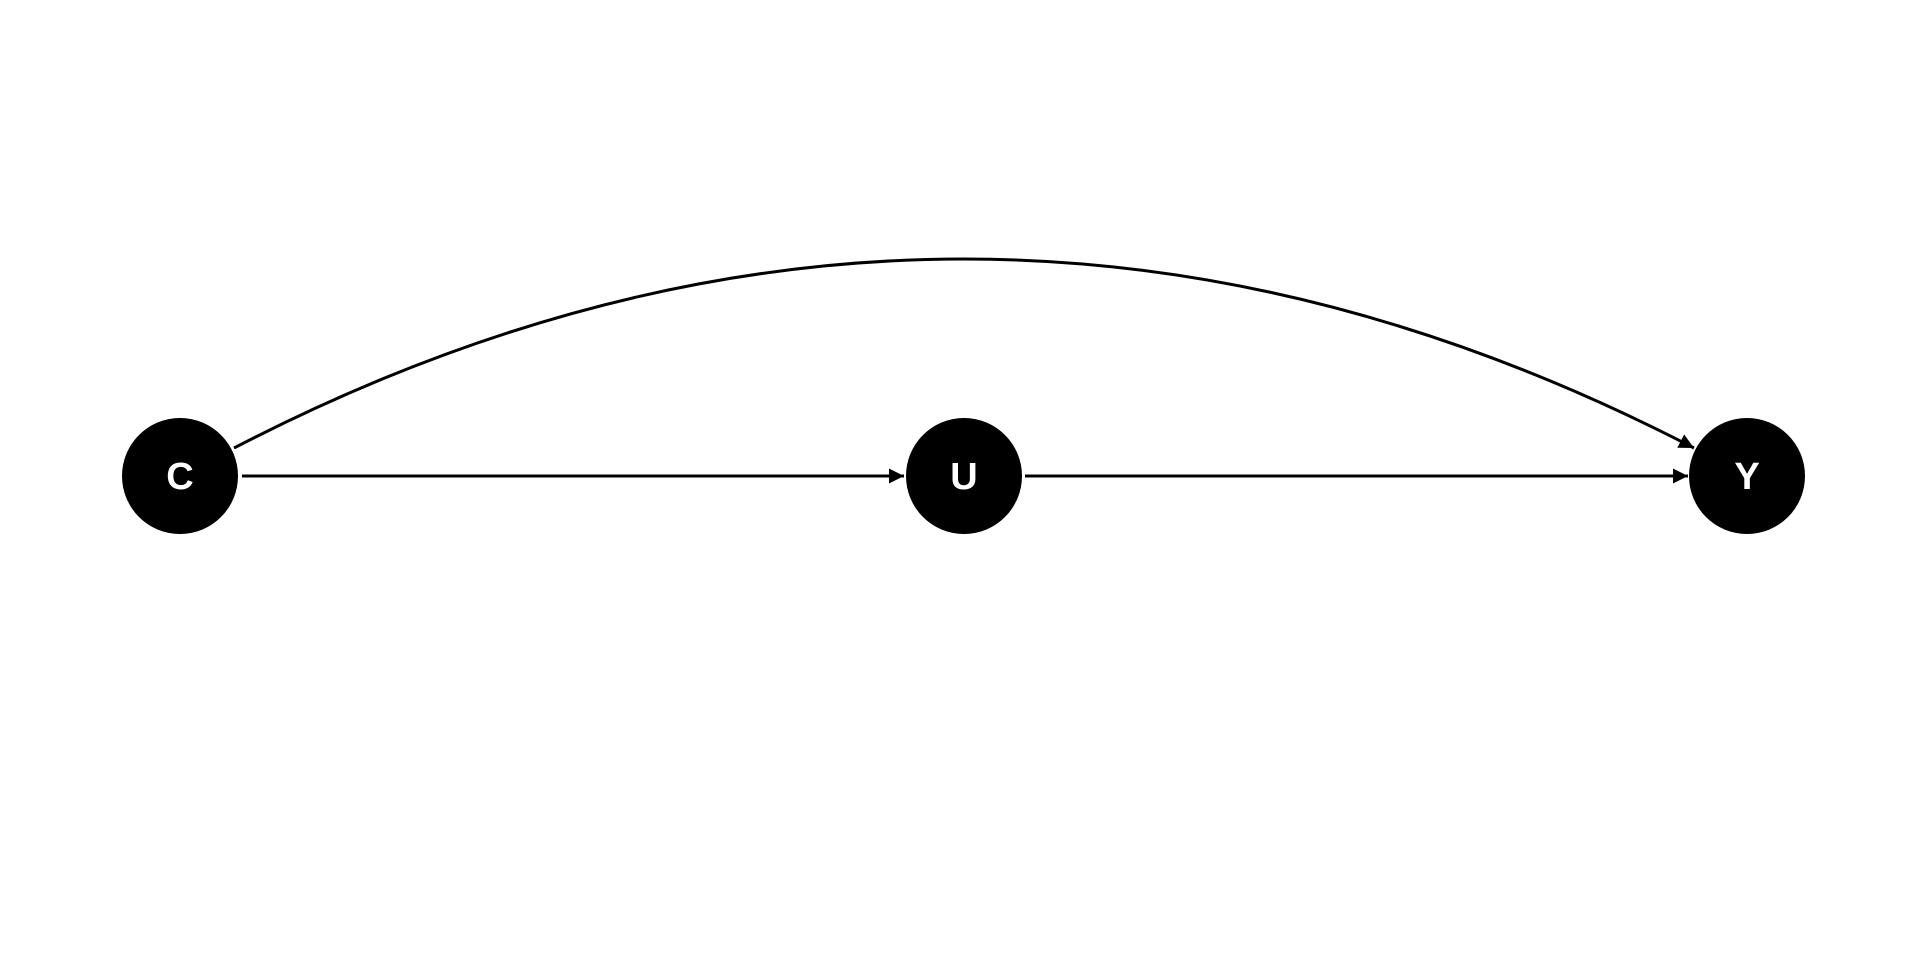  I want to click on node-c-label: C, so click(179, 477).